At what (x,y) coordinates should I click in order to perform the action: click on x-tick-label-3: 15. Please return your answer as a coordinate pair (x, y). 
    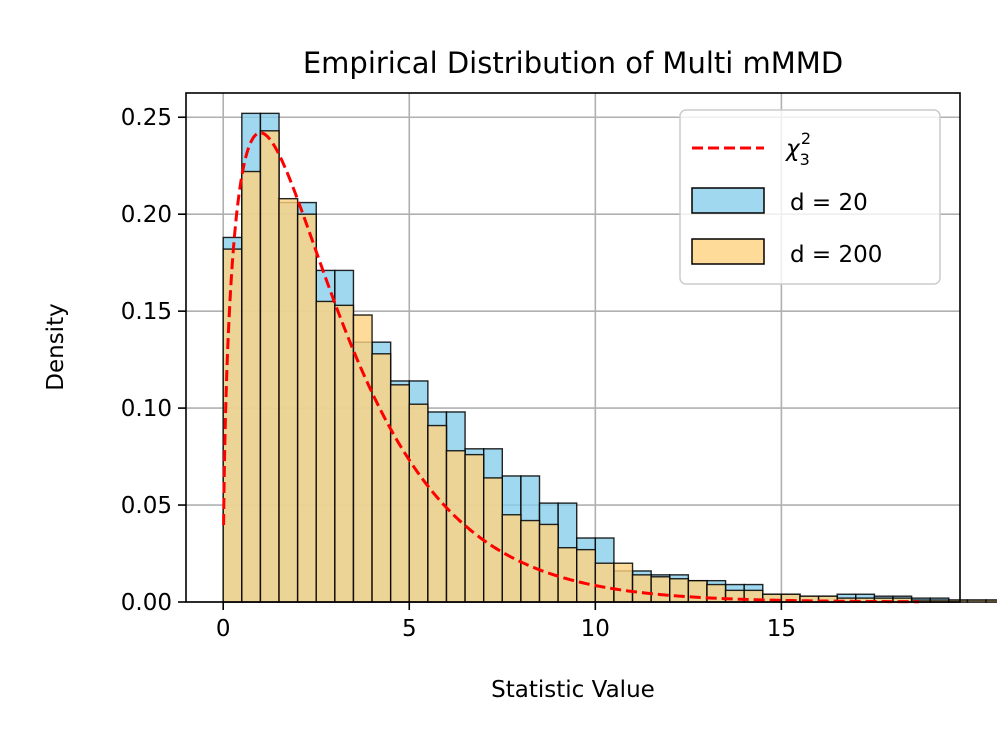
    Looking at the image, I should click on (781, 629).